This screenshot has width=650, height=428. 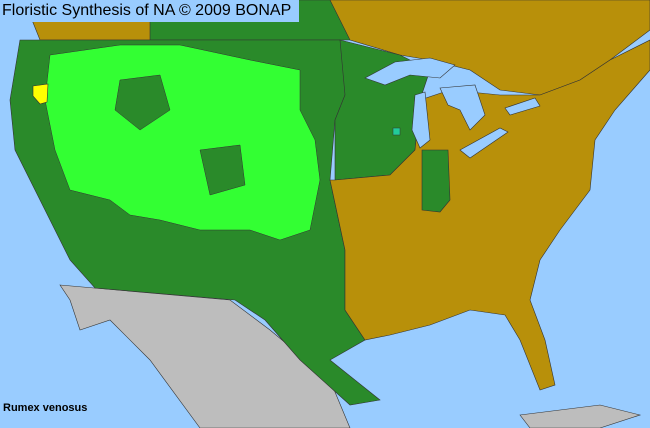 I want to click on indiana-region, so click(x=436, y=181).